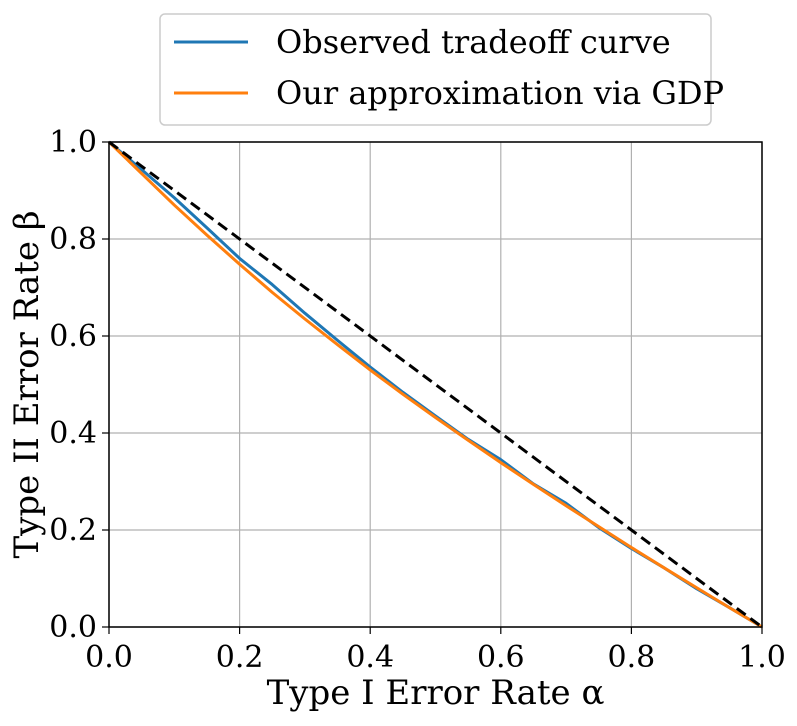  Describe the element at coordinates (109, 657) in the screenshot. I see `x-tick-label: 0.0` at that location.